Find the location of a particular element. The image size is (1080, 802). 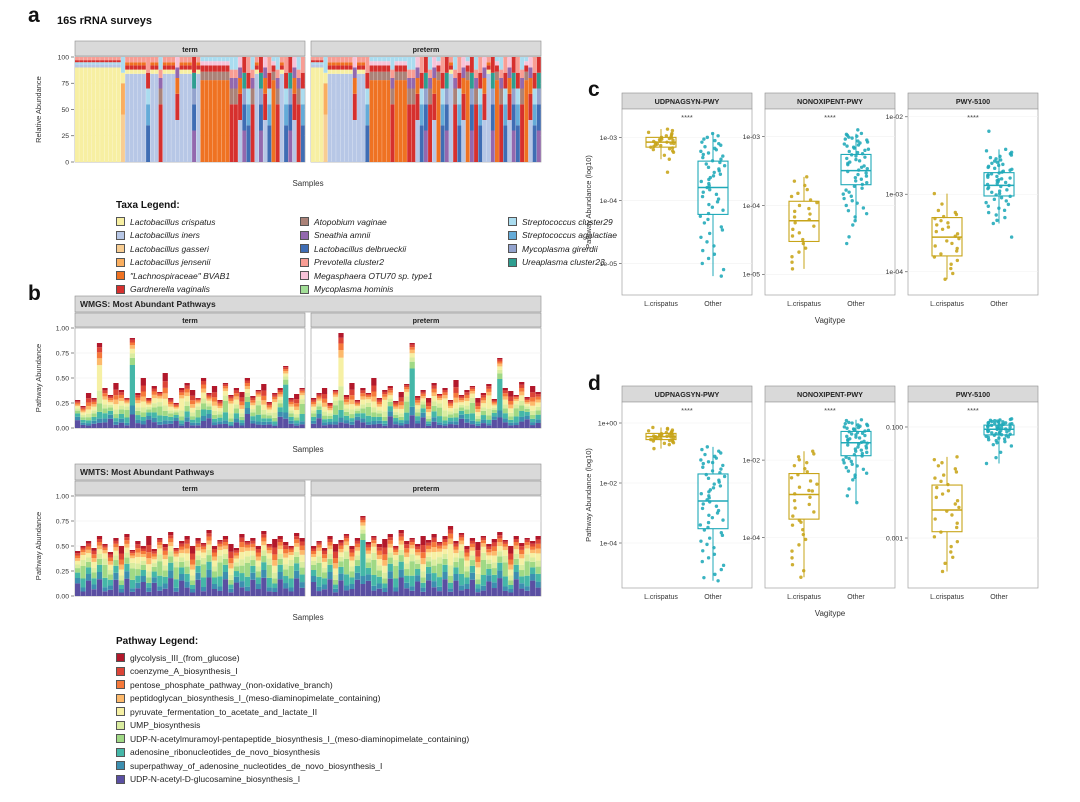

legend-label: Sneathia amnii is located at coordinates (342, 235).